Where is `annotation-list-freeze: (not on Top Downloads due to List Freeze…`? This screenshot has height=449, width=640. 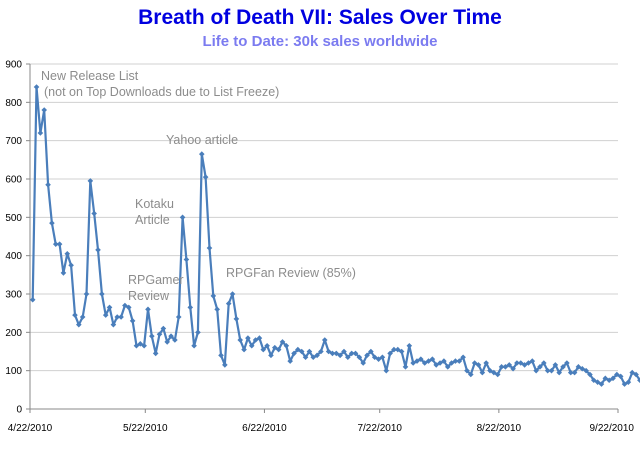 annotation-list-freeze: (not on Top Downloads due to List Freeze… is located at coordinates (161, 92).